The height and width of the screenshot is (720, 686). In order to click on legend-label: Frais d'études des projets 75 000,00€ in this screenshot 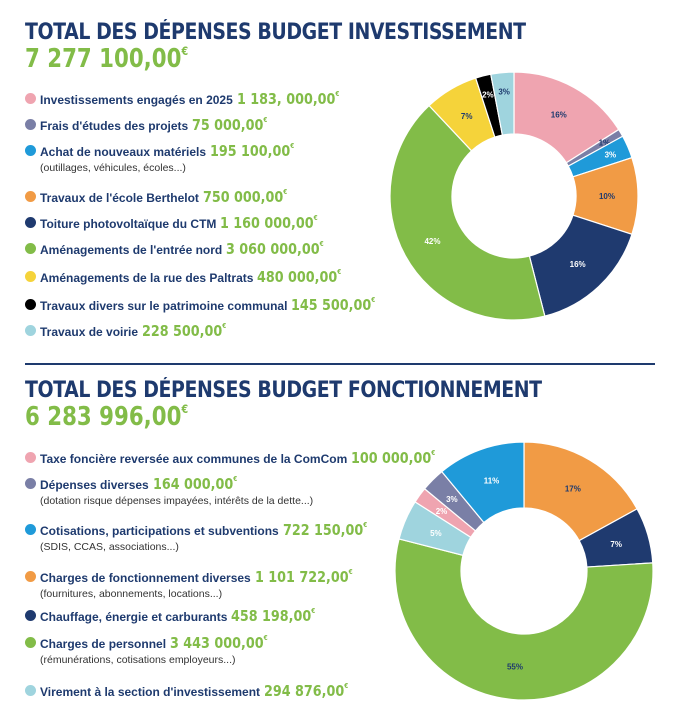, I will do `click(160, 125)`.